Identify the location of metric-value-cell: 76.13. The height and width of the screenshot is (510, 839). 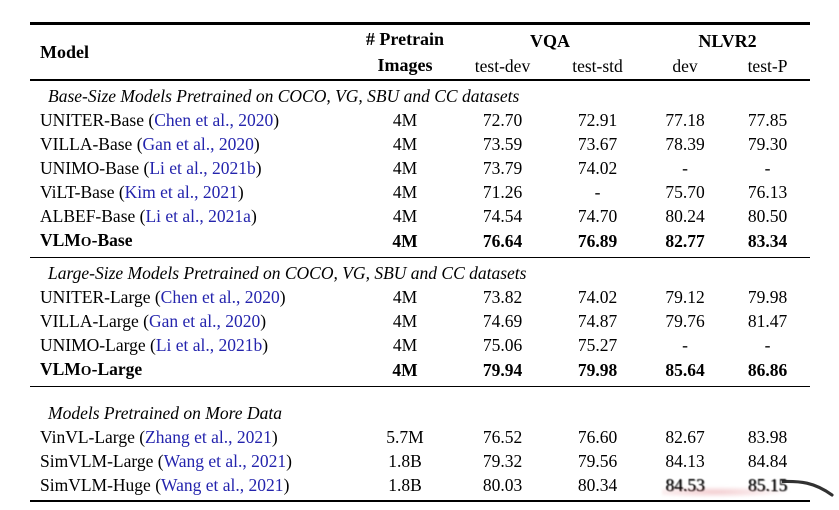
(767, 192).